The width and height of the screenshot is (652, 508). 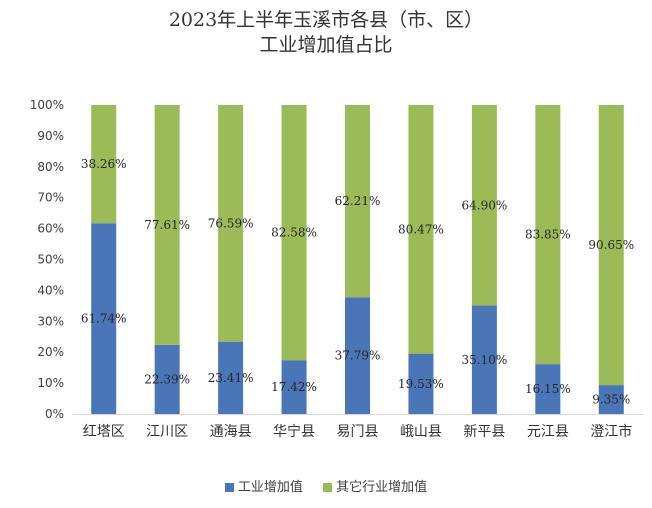 What do you see at coordinates (50, 260) in the screenshot?
I see `y-tick-label: 50%` at bounding box center [50, 260].